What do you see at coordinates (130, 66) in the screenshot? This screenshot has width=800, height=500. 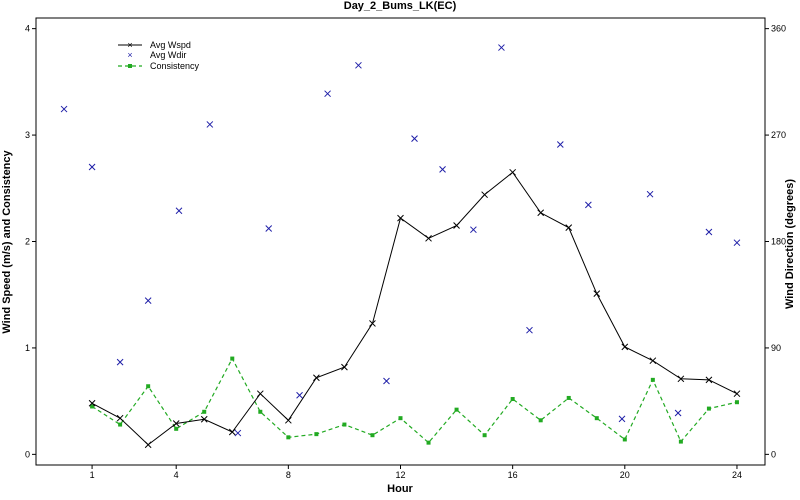 I see `legend-marker-consistency` at bounding box center [130, 66].